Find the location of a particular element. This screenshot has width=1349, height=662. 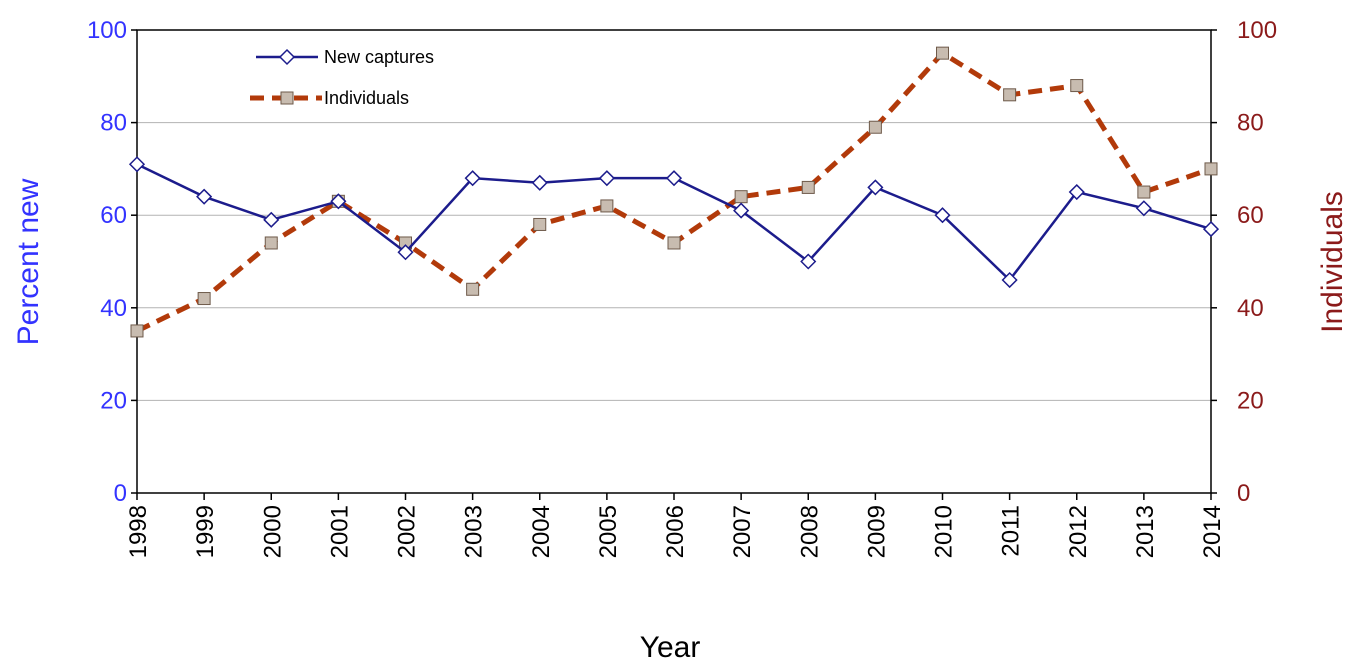

y-tick-label-right: 60 is located at coordinates (1250, 215).